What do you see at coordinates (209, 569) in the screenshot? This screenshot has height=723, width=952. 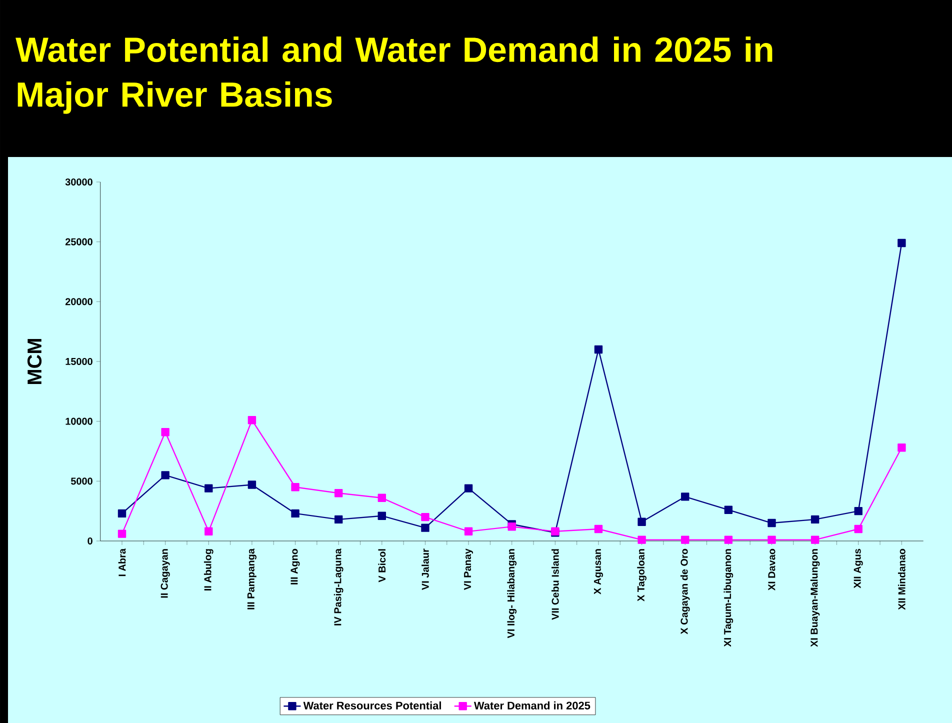 I see `x-tick-label: II Abulog` at bounding box center [209, 569].